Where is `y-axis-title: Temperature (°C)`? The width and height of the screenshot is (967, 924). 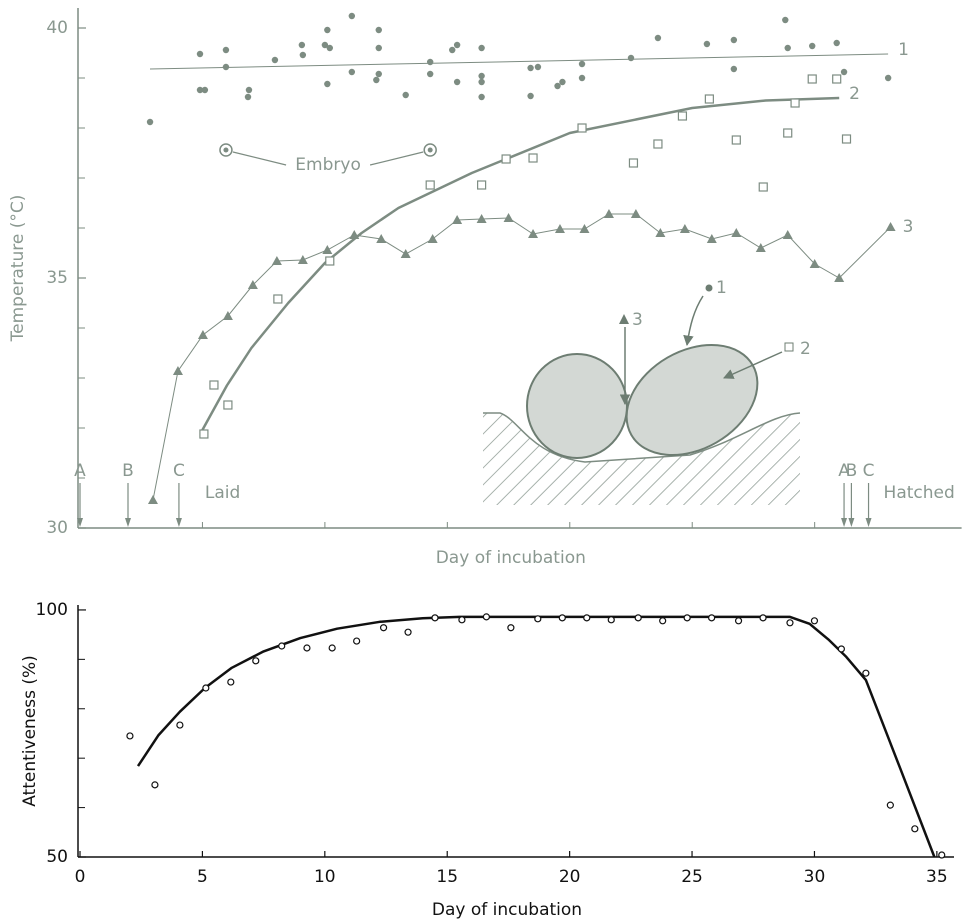 y-axis-title: Temperature (°C) is located at coordinates (18, 269).